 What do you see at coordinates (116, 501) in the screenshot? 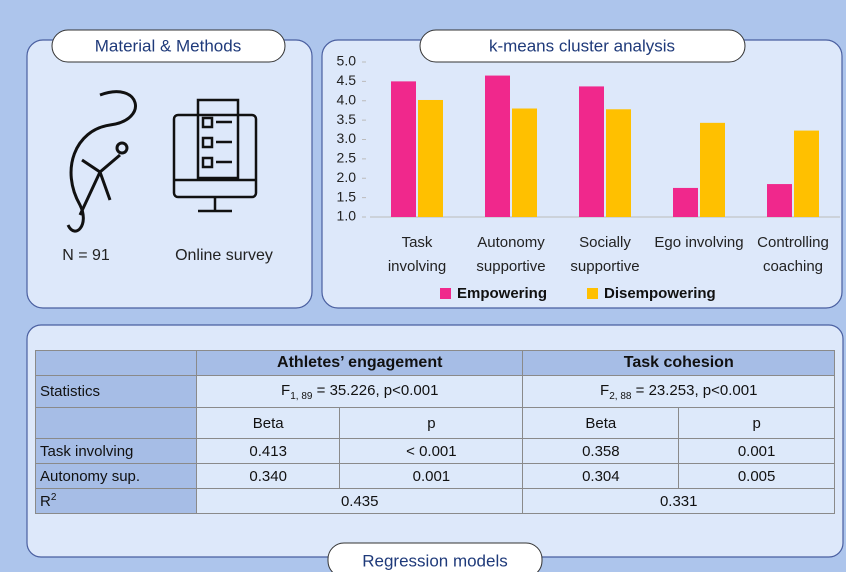
I see `row-label: R2` at bounding box center [116, 501].